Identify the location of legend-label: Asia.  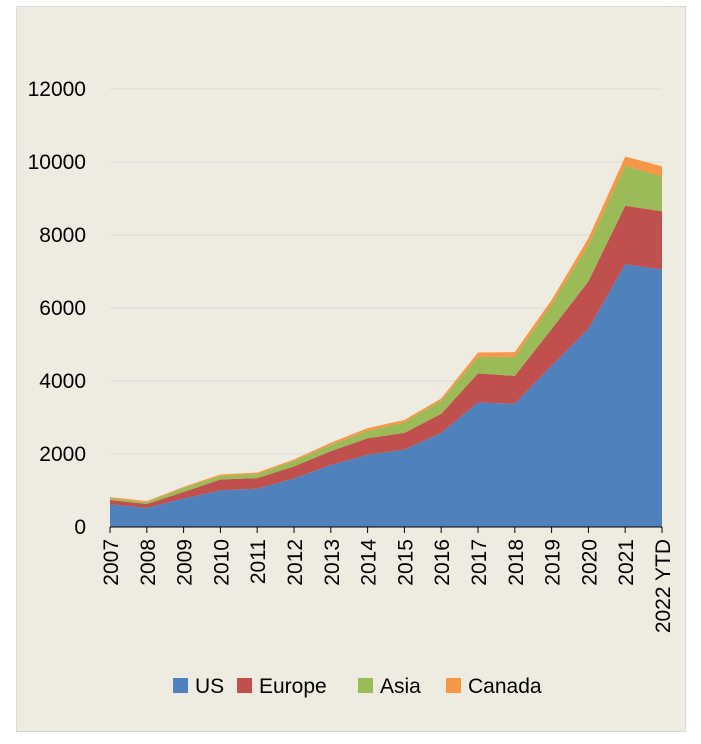
(400, 686).